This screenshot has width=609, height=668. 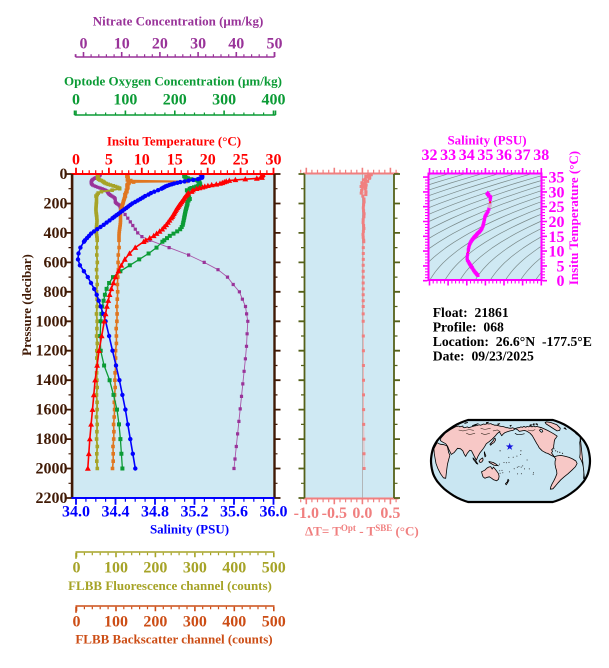 I want to click on svg-text: 0.5, so click(x=390, y=513).